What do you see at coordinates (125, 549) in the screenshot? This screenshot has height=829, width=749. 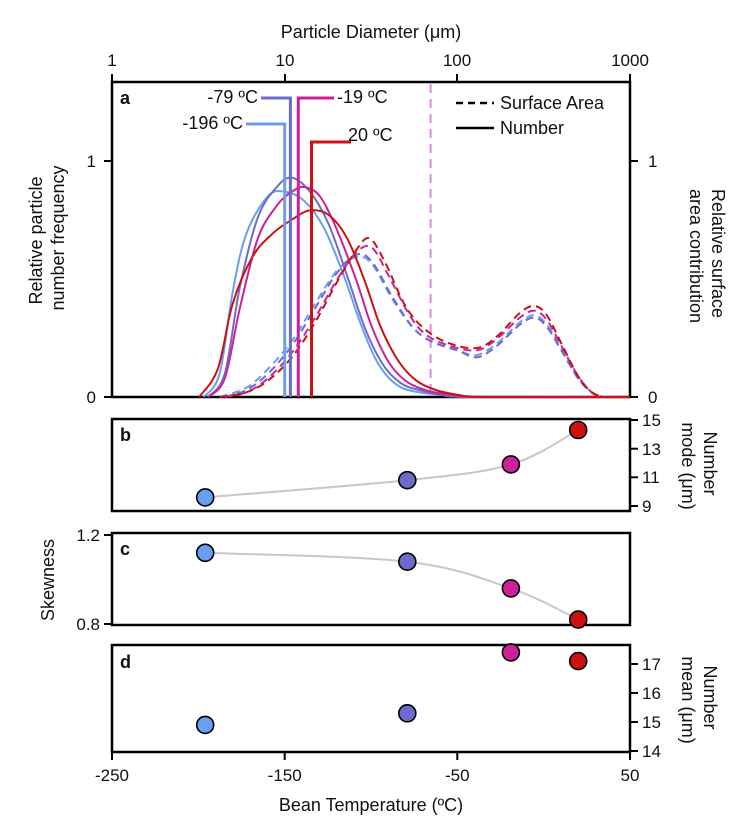 I see `panel-c-letter: c` at bounding box center [125, 549].